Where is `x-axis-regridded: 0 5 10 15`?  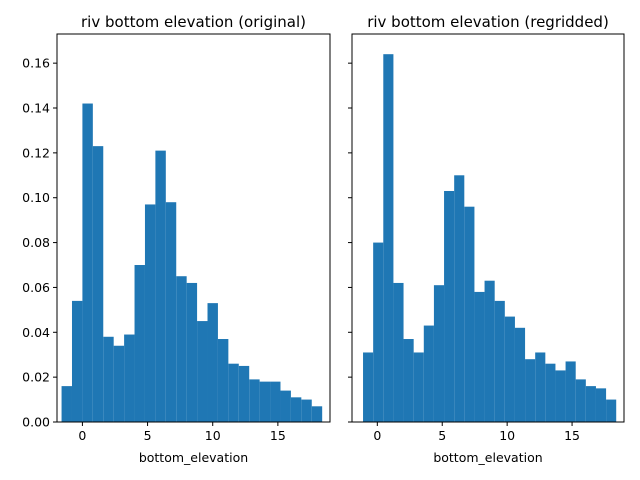
x-axis-regridded: 0 5 10 15 is located at coordinates (476, 432).